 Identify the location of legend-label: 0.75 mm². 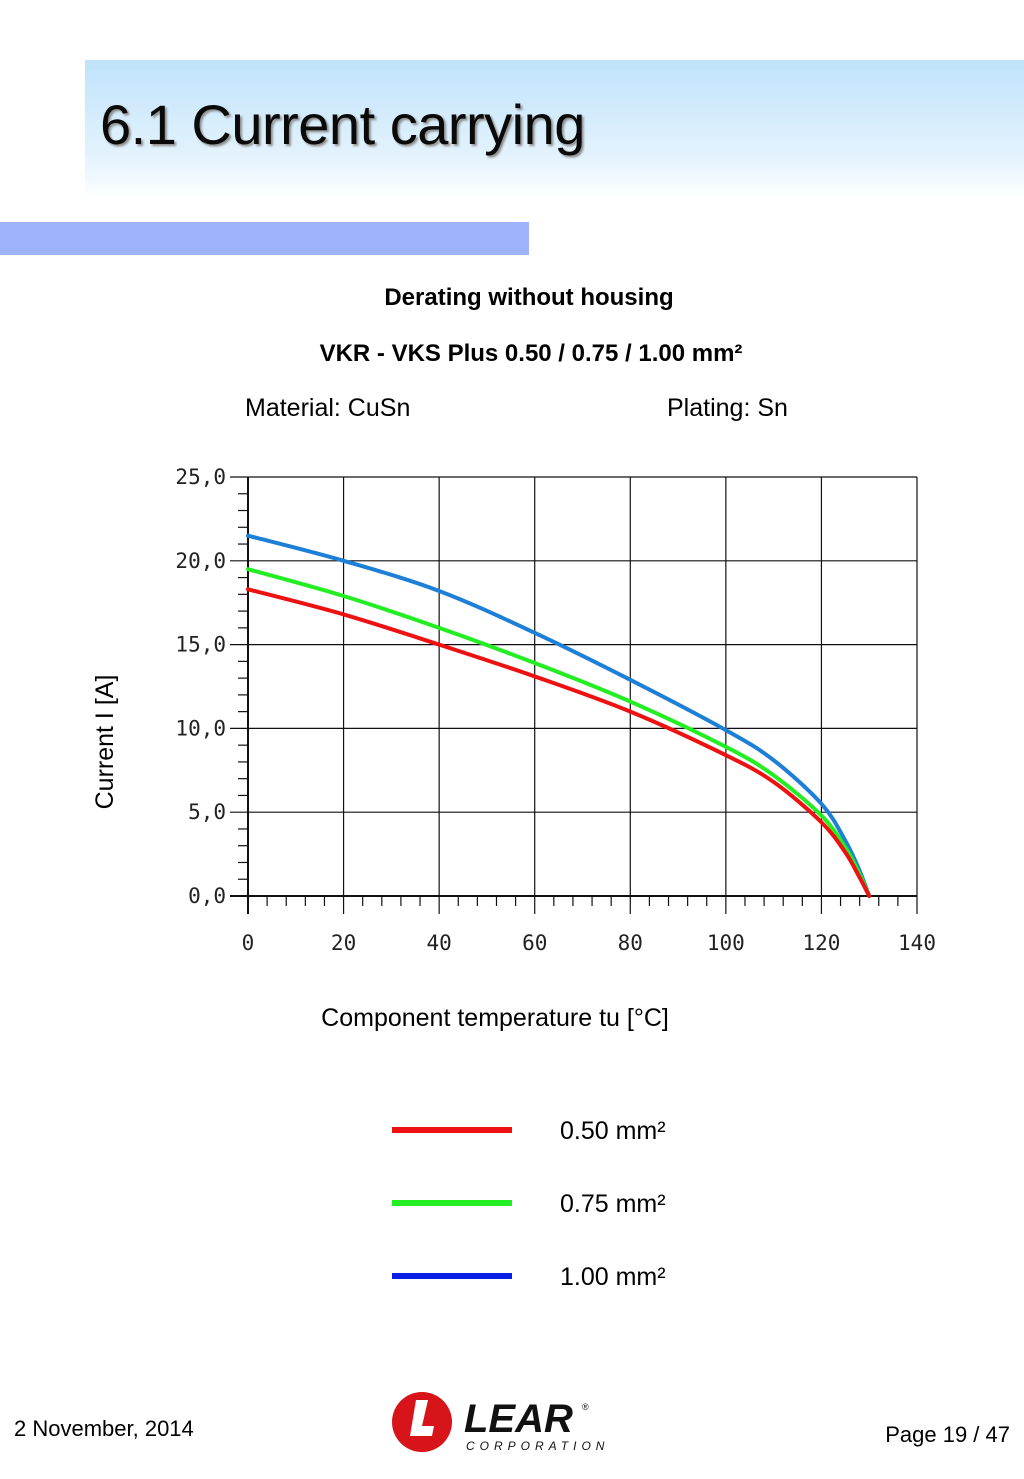
(613, 1204).